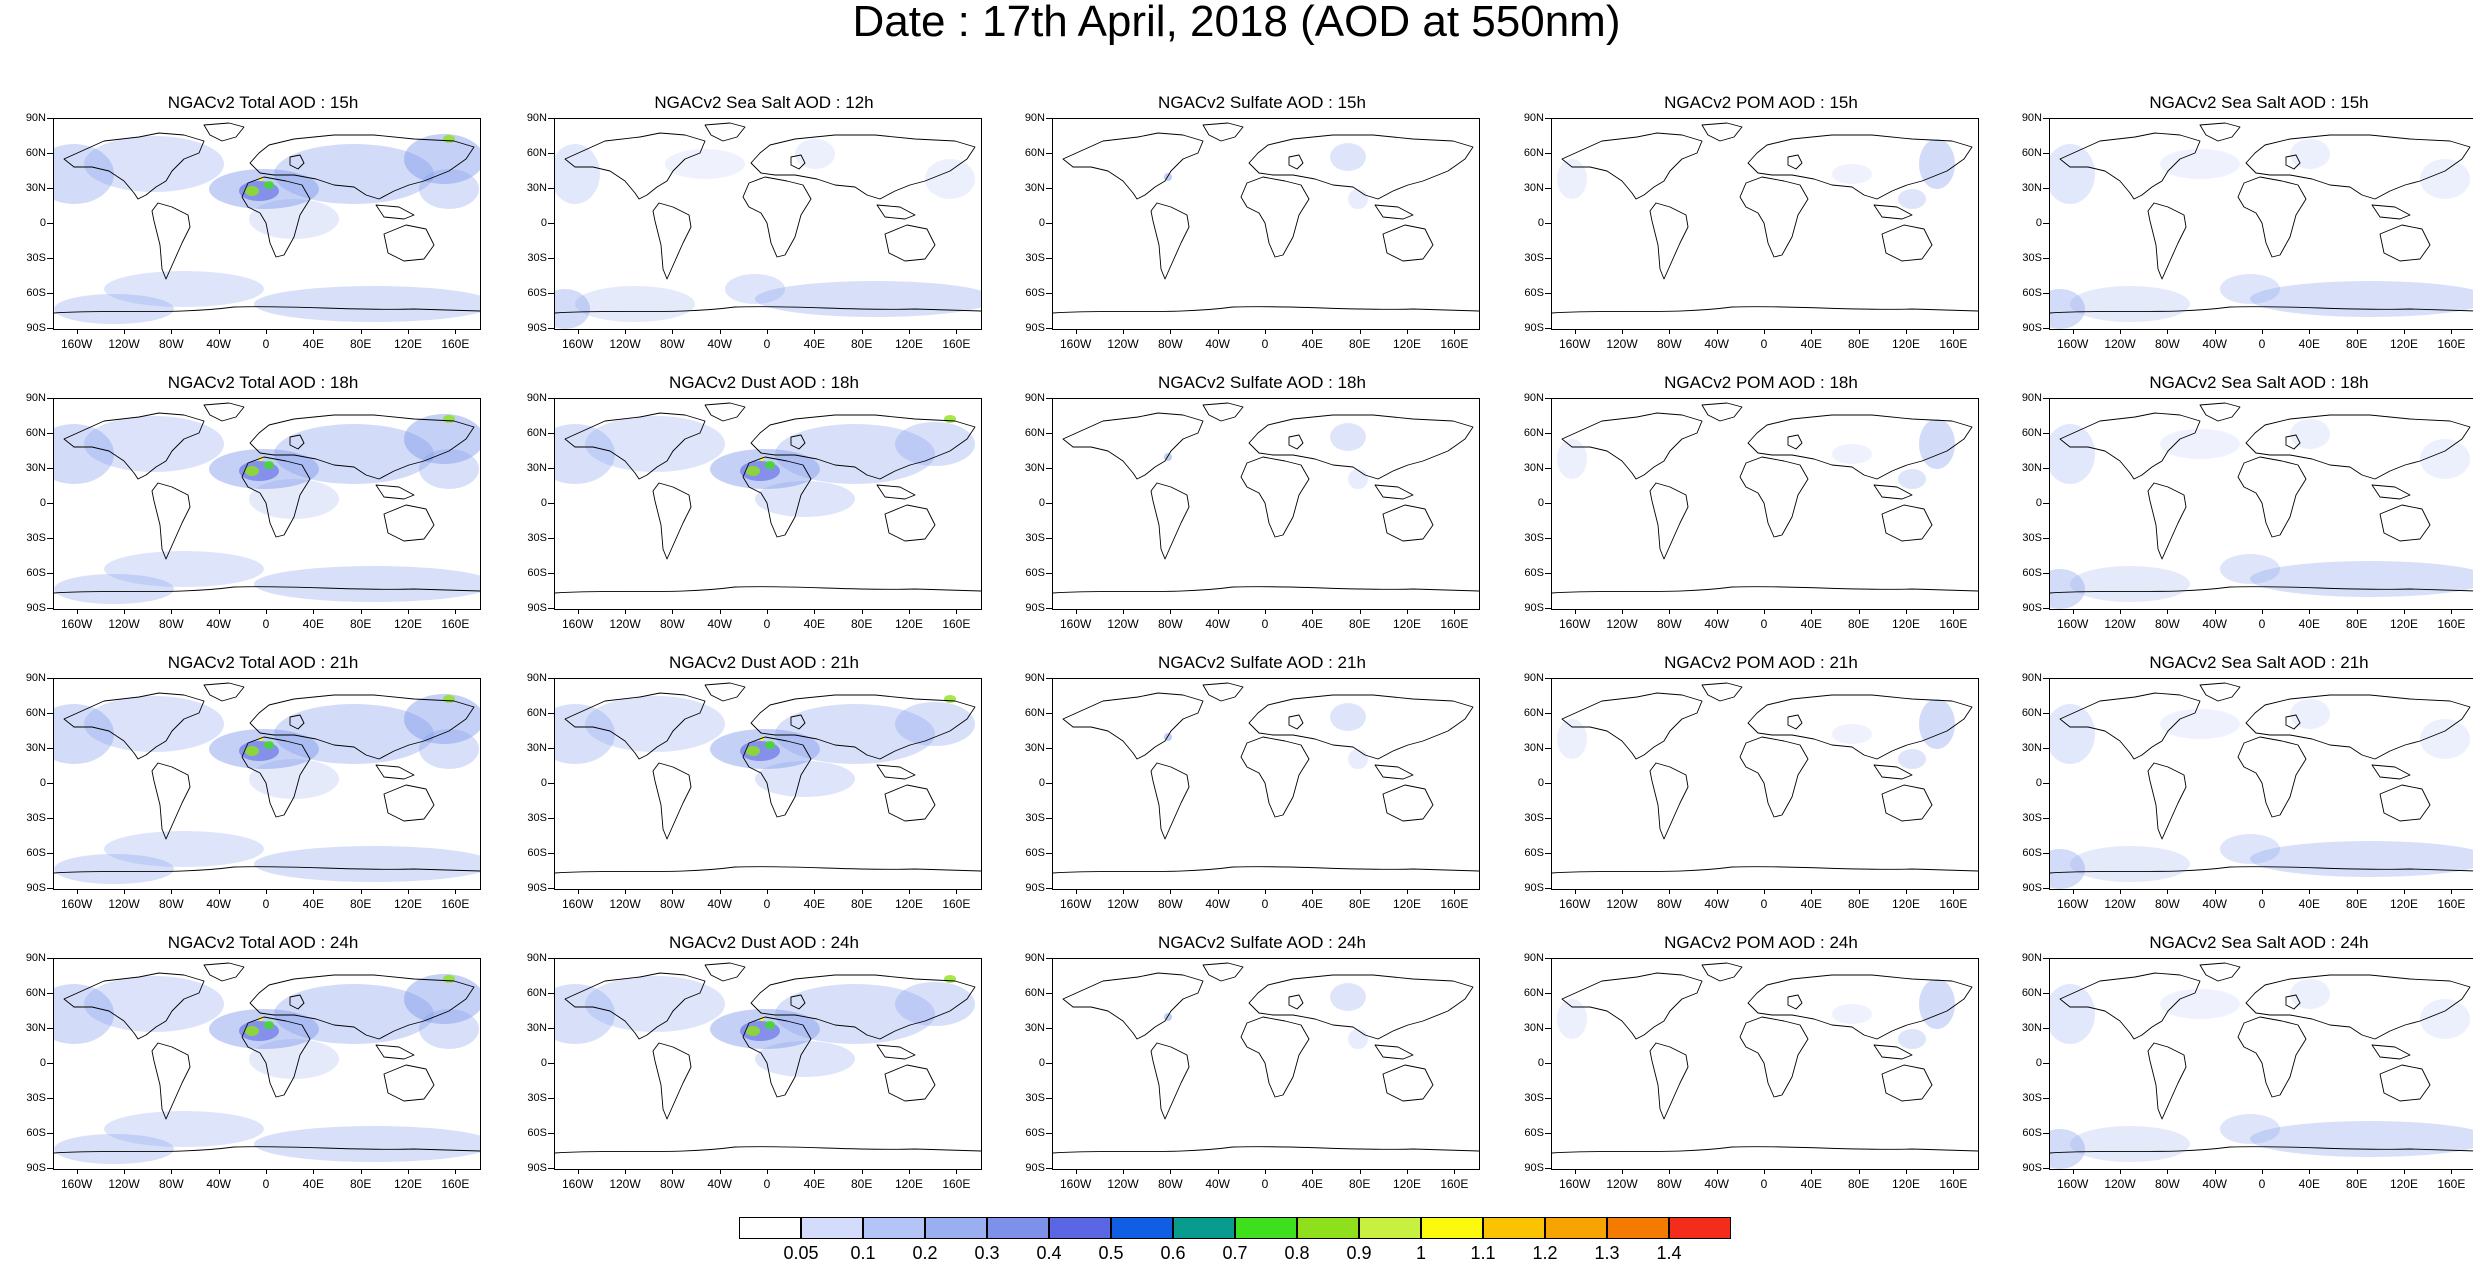  What do you see at coordinates (2072, 904) in the screenshot?
I see `longitude-label: 160W` at bounding box center [2072, 904].